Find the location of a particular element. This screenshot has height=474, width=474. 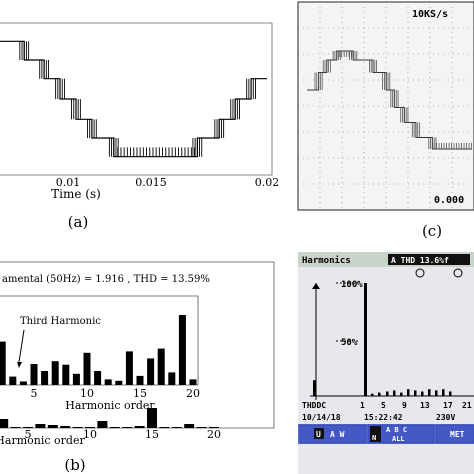

panel-a-tick-label: 0.02 is located at coordinates (267, 182).